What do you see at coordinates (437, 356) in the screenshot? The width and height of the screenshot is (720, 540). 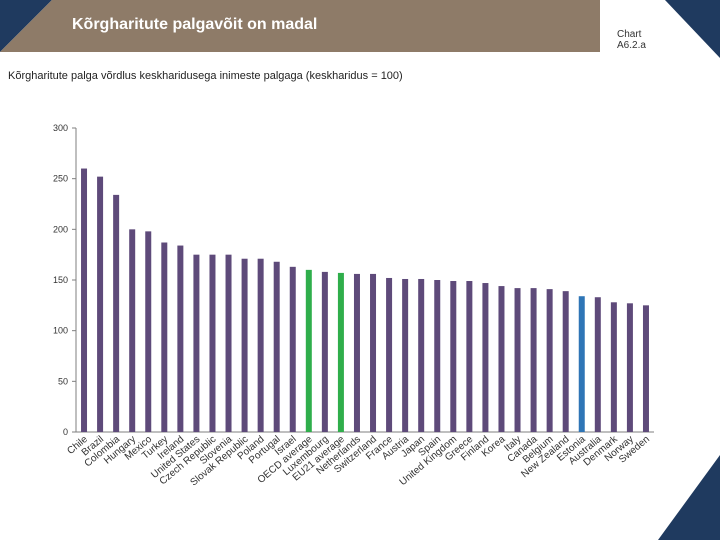 I see `bar-spain` at bounding box center [437, 356].